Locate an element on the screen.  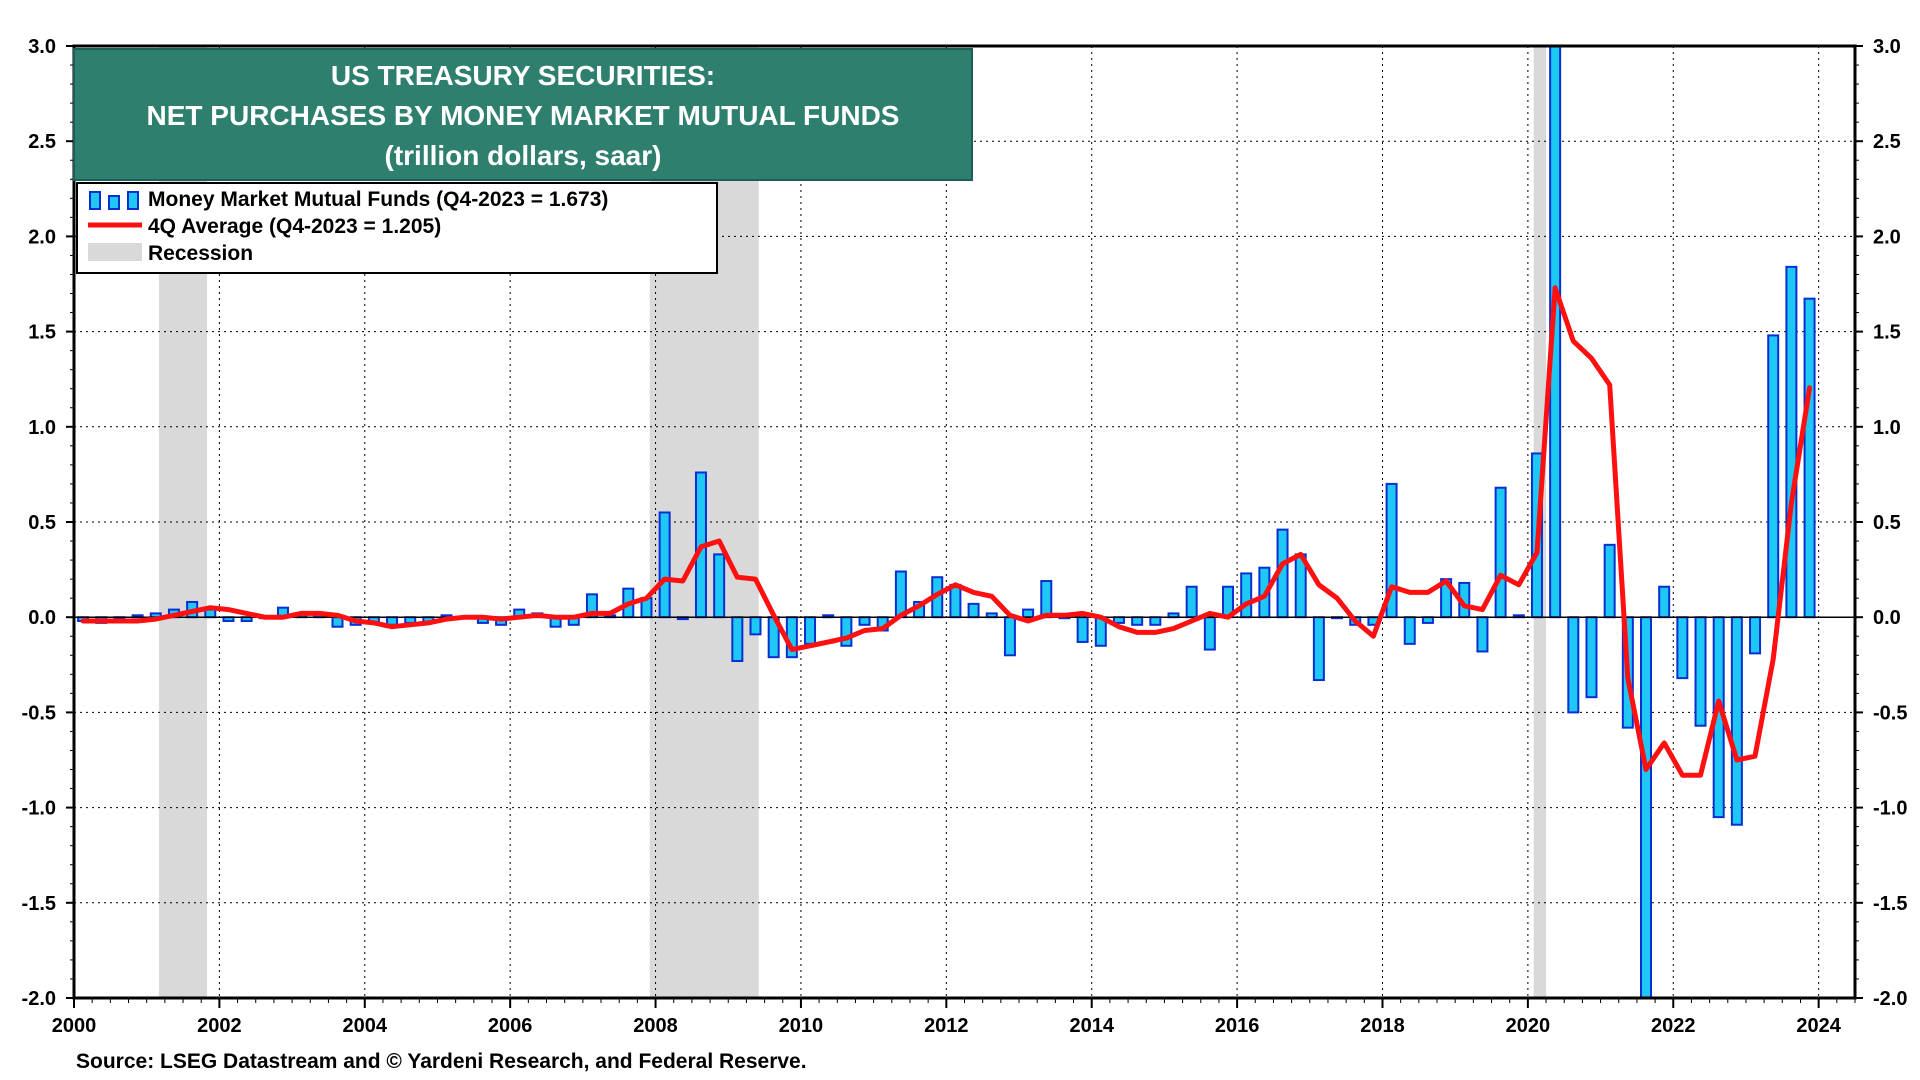
x-tick-label: 2002 is located at coordinates (219, 1026).